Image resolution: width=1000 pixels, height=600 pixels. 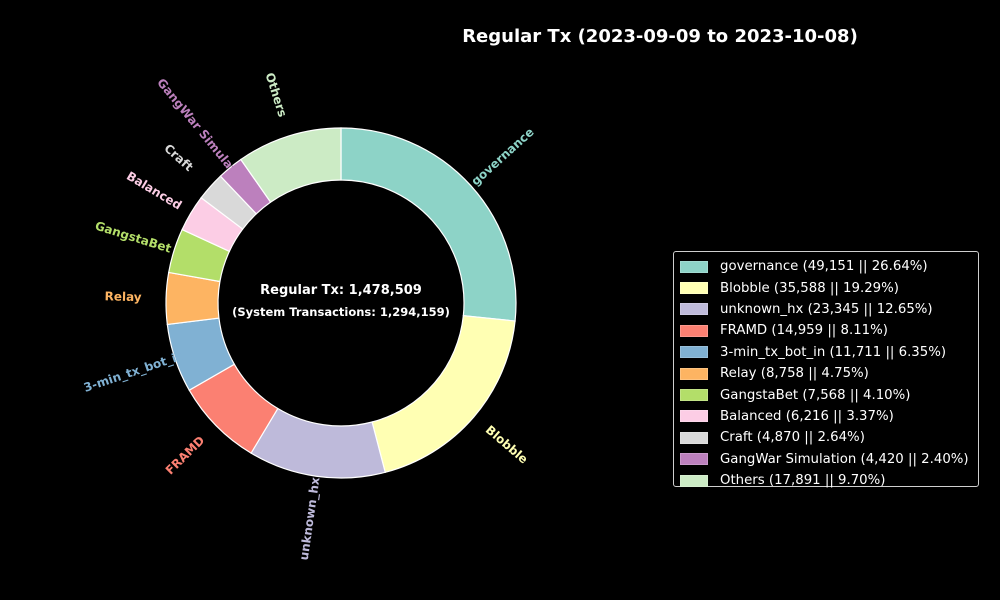 I want to click on legend-label: Blobble (35,588 || 19.29%), so click(x=809, y=288).